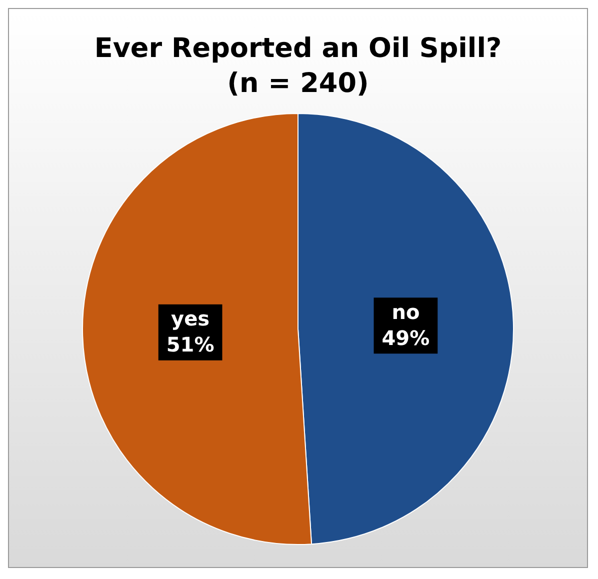 This screenshot has width=598, height=579. I want to click on slice-label: yes, so click(190, 318).